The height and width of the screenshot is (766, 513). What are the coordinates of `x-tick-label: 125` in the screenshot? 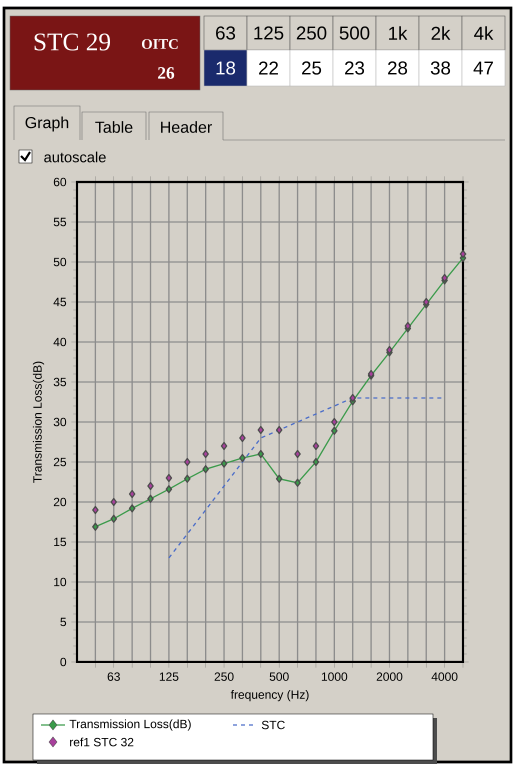 It's located at (169, 676).